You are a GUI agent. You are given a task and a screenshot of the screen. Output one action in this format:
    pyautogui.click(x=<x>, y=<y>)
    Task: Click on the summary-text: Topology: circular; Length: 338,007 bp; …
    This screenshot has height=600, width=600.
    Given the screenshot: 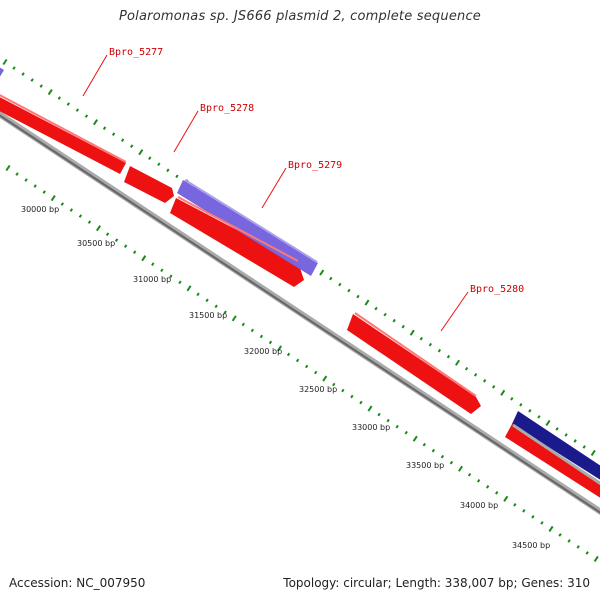 What is the action you would take?
    pyautogui.click(x=436, y=583)
    